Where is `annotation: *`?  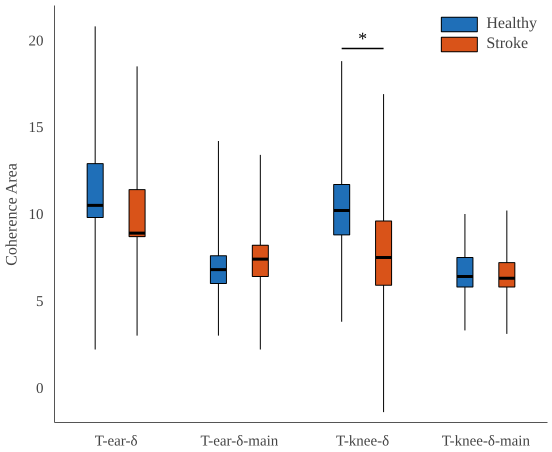
annotation: * is located at coordinates (363, 38).